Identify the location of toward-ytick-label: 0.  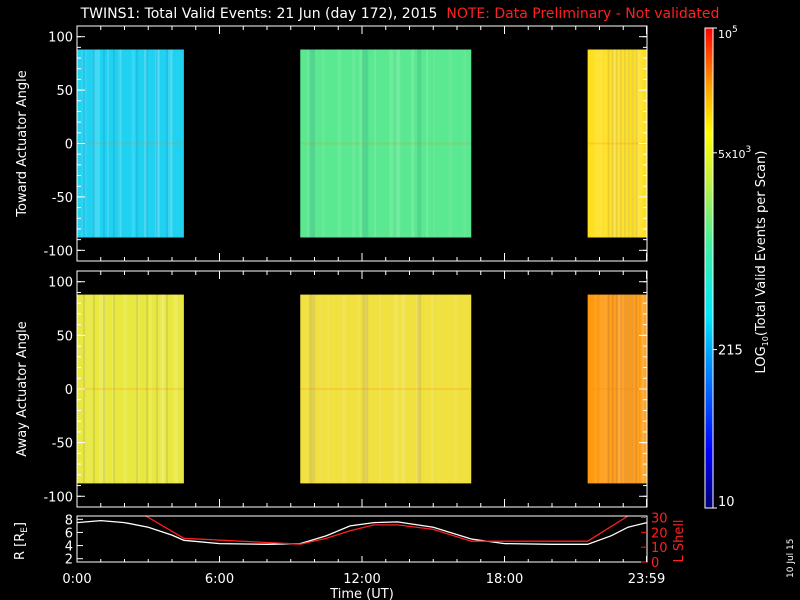
(69, 145).